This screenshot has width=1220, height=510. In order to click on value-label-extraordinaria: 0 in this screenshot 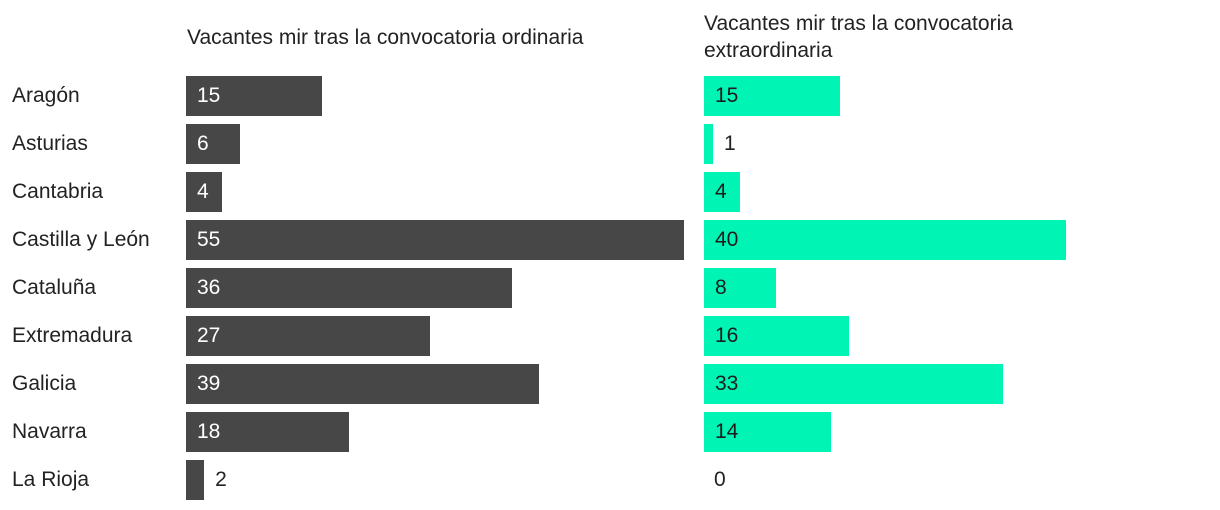, I will do `click(720, 479)`.